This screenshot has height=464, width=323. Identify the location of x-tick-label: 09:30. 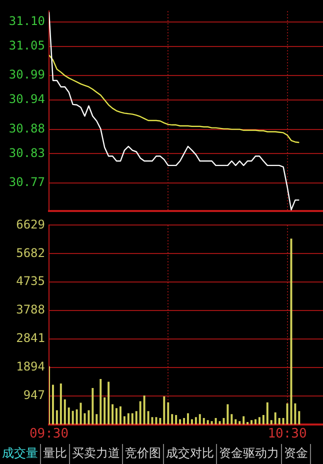
(49, 434).